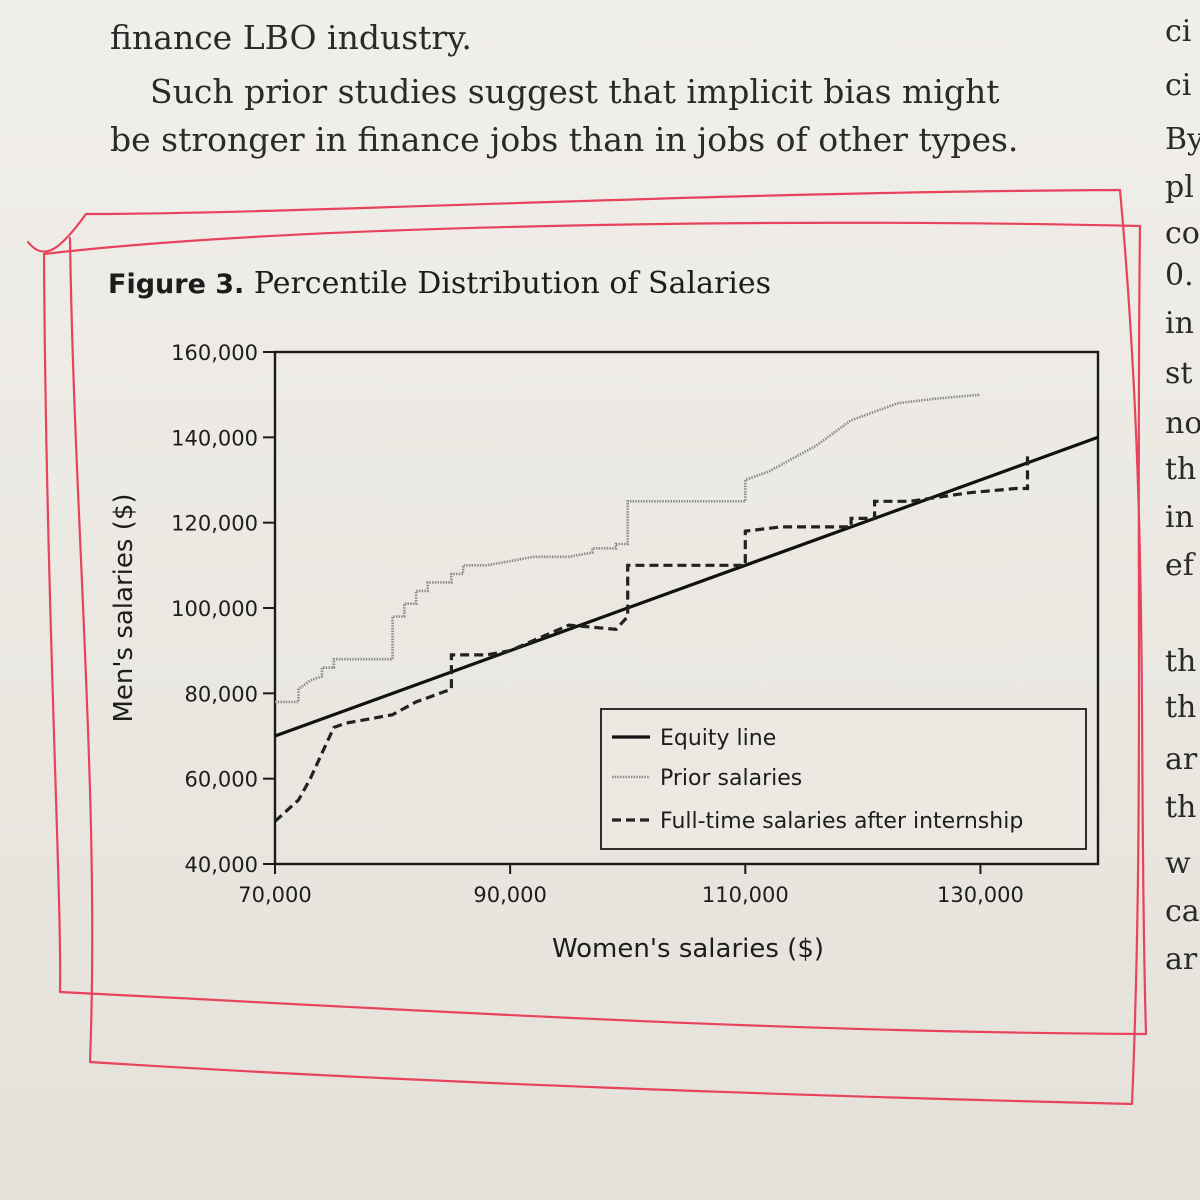 The width and height of the screenshot is (1200, 1200). Describe the element at coordinates (509, 895) in the screenshot. I see `x-tick-label: 90,000` at that location.